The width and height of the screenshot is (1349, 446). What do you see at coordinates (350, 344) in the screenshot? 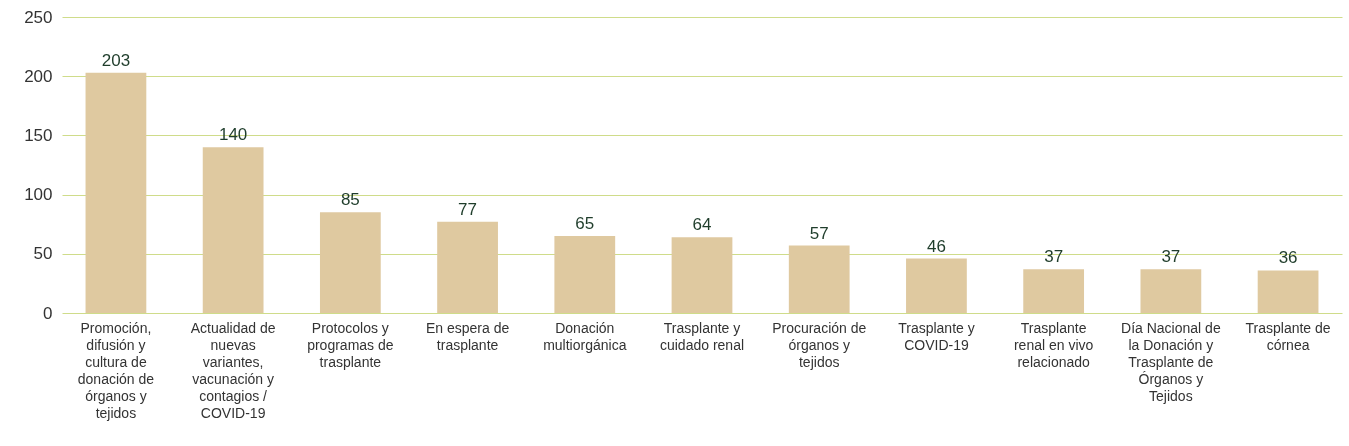
I see `x-tick-label: Protocolos y programas de trasplante` at bounding box center [350, 344].